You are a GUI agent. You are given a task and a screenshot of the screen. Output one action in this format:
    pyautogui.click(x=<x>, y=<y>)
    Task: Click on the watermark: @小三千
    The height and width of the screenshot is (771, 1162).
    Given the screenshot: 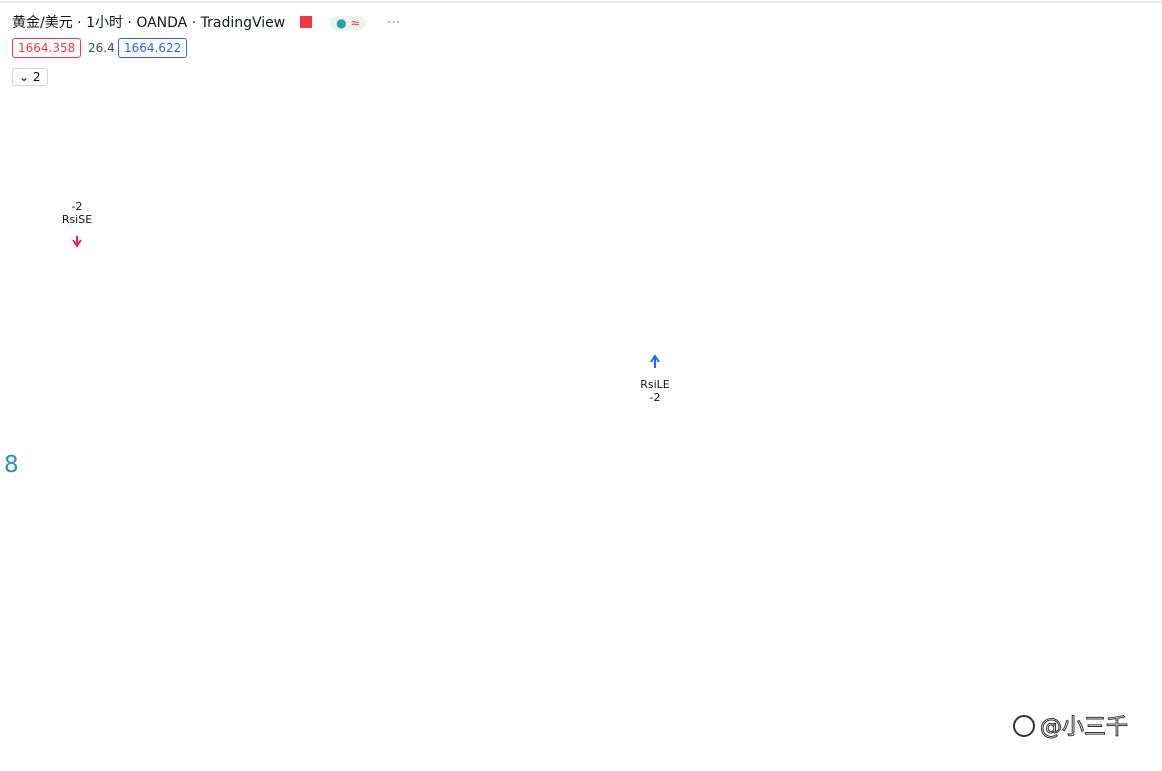 What is the action you would take?
    pyautogui.click(x=1084, y=727)
    